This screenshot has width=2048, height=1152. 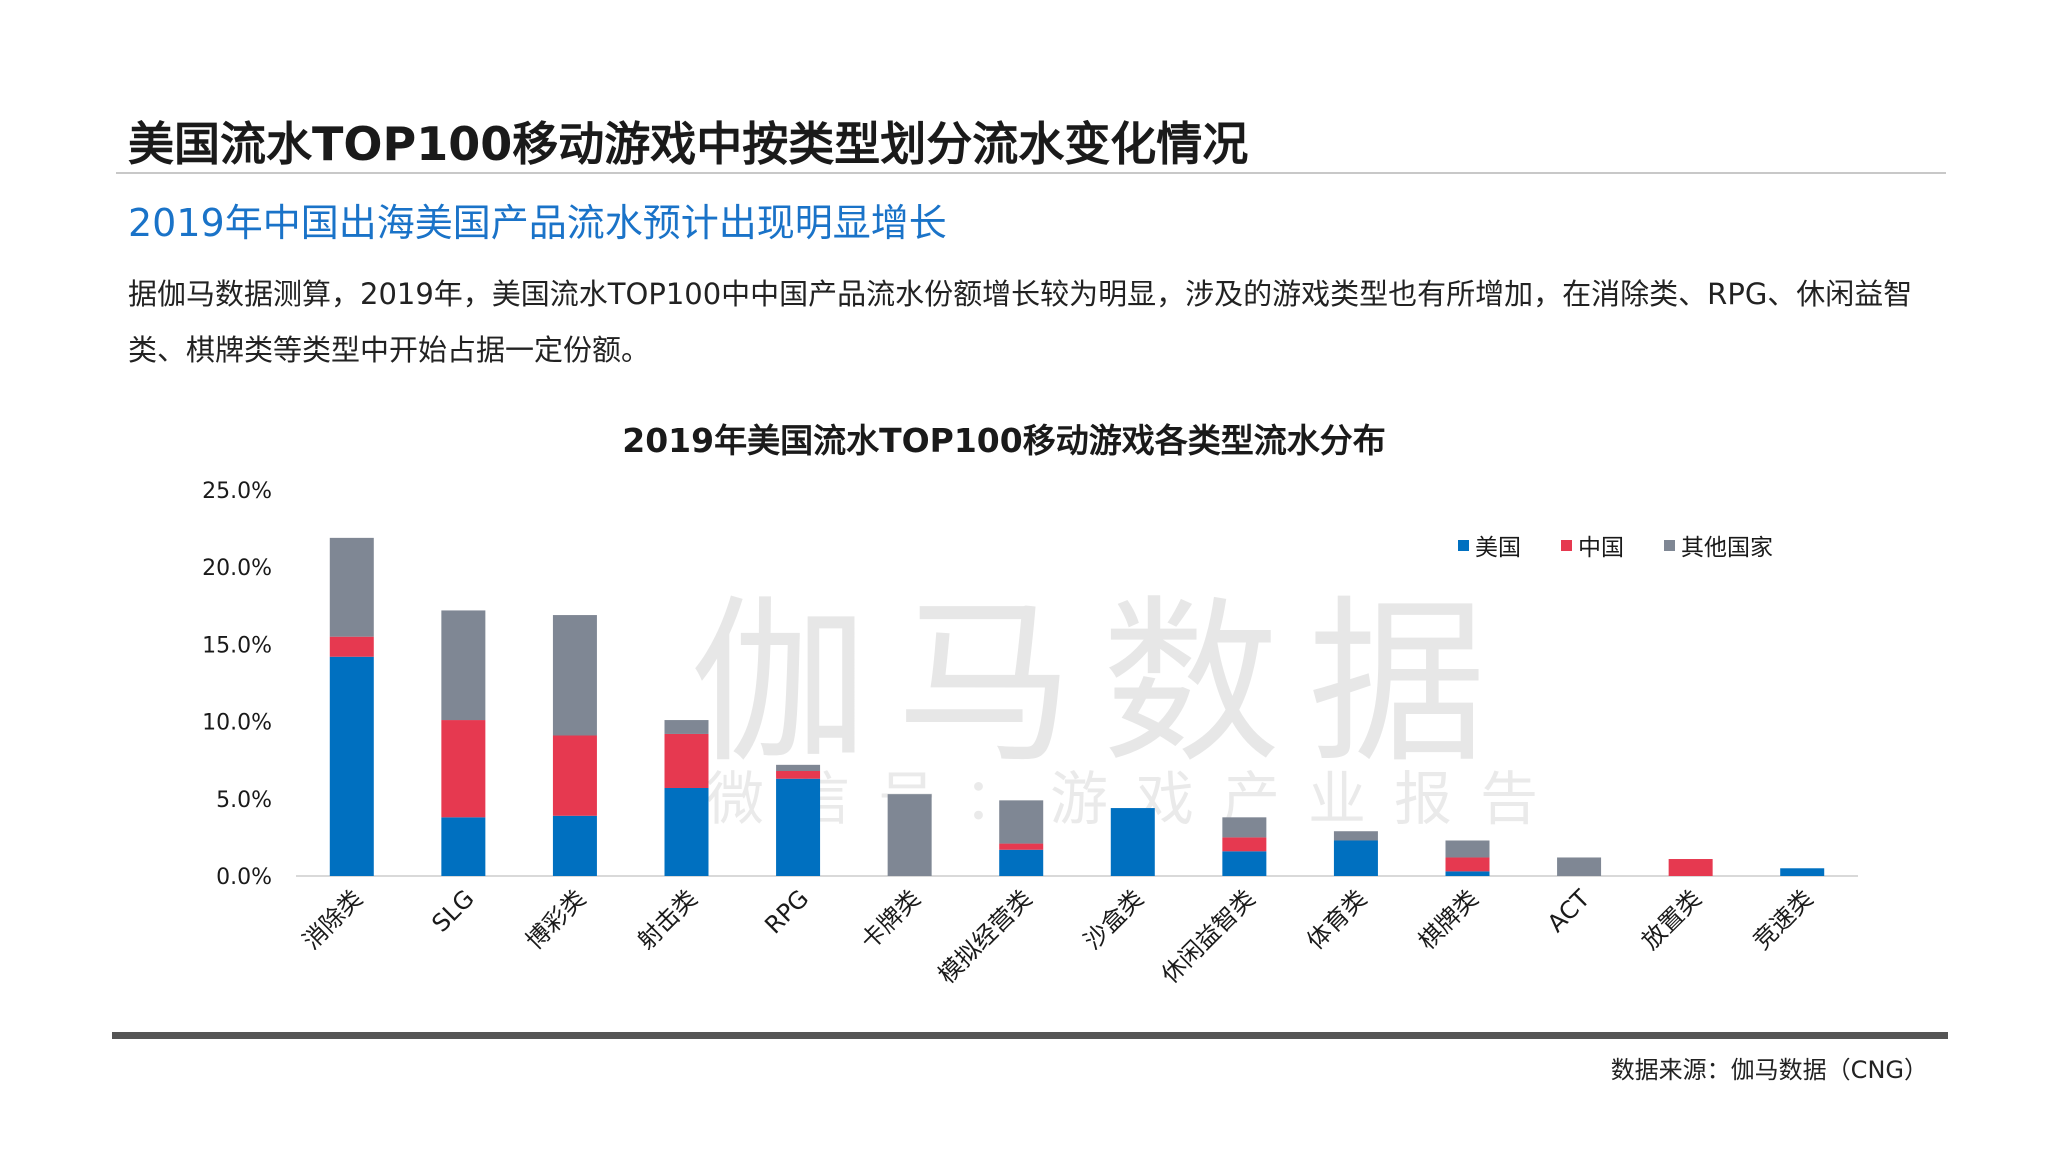 What do you see at coordinates (555, 919) in the screenshot?
I see `x-tick-label: 博彩类` at bounding box center [555, 919].